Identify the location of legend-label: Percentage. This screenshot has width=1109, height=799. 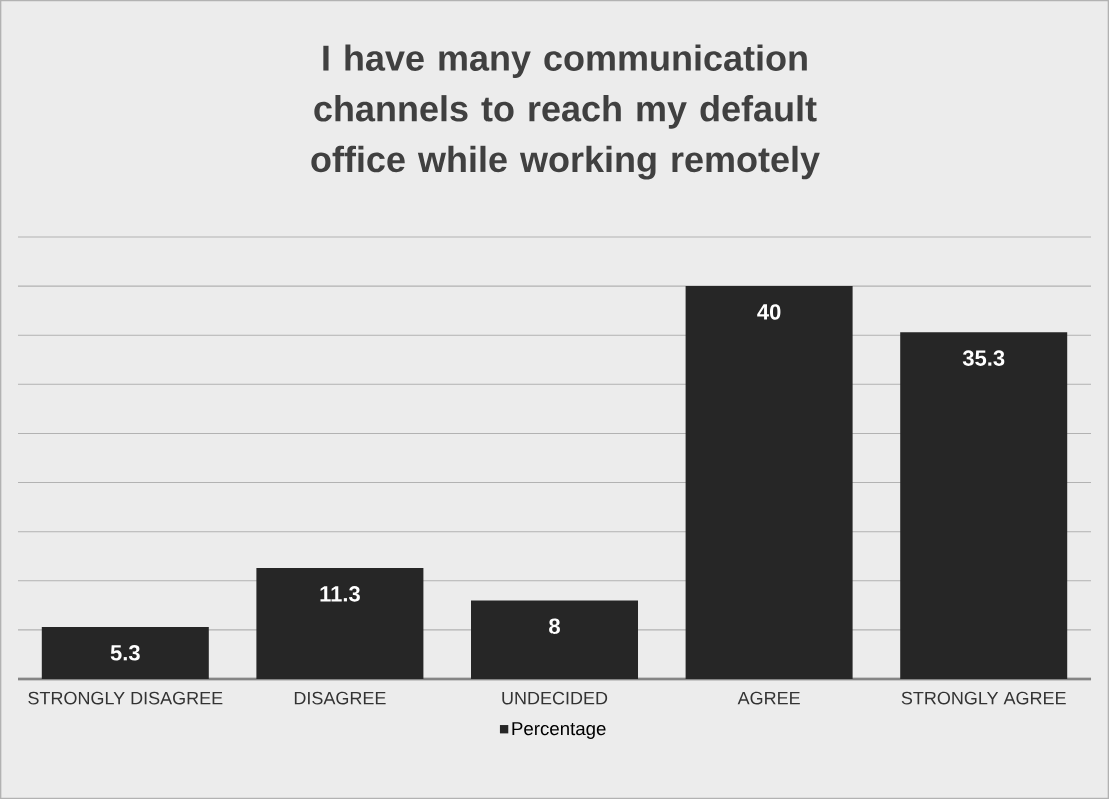
(559, 730).